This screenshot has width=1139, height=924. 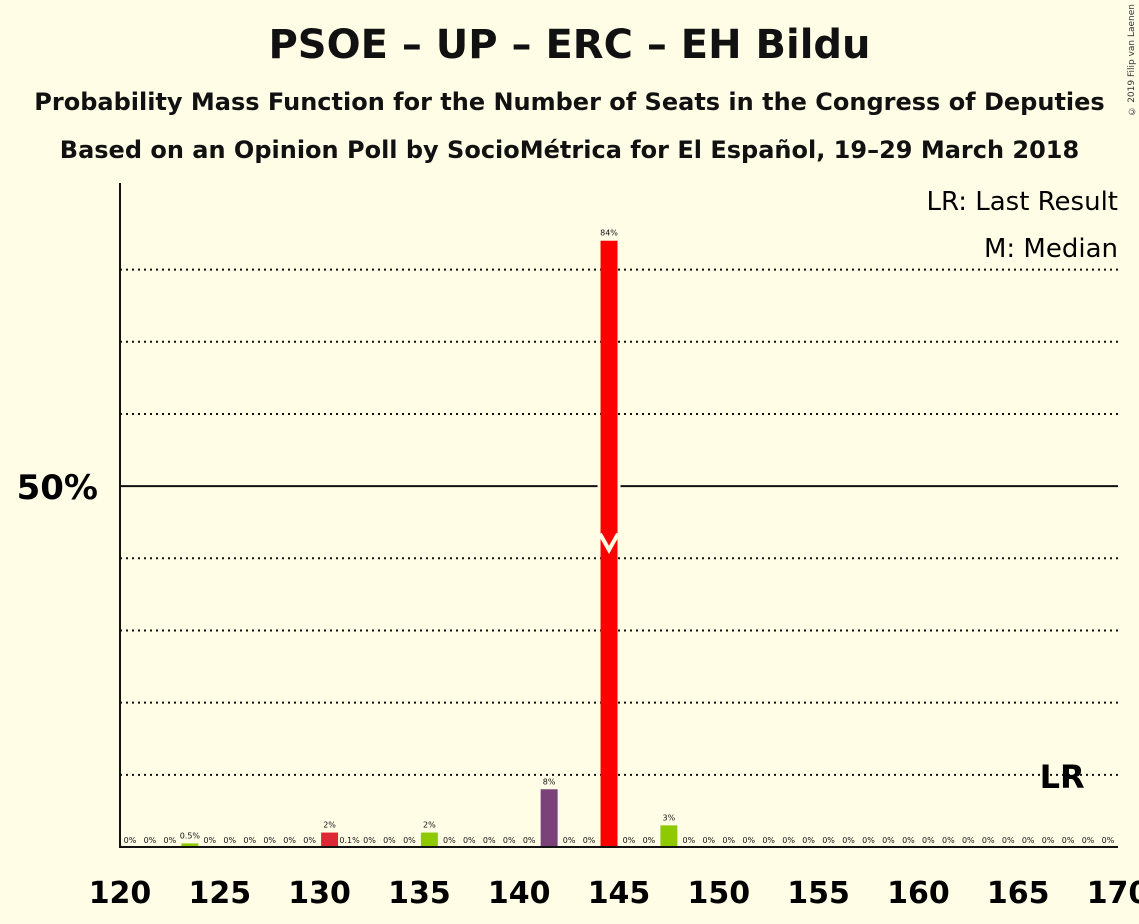 I want to click on bar-label-125: 0%, so click(x=209, y=840).